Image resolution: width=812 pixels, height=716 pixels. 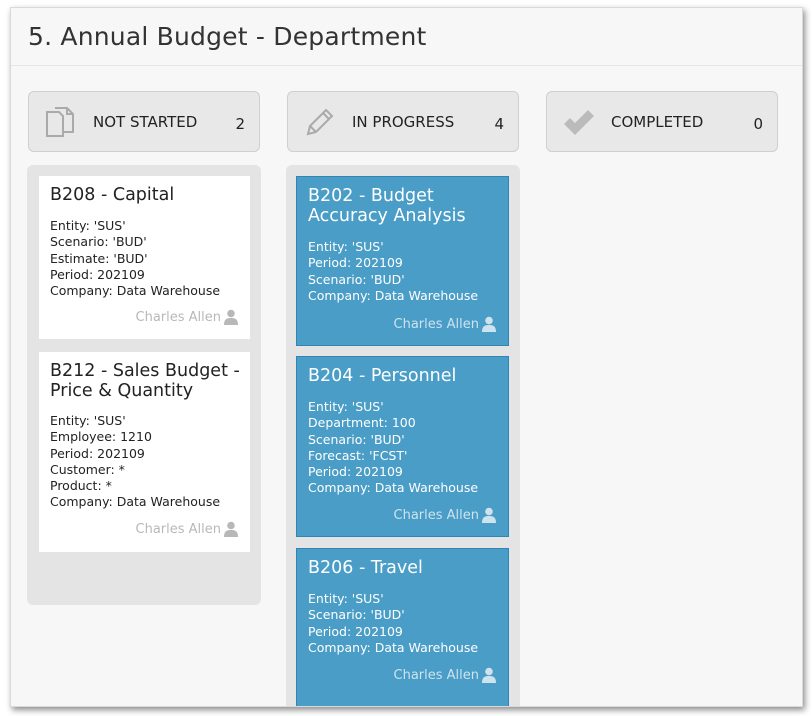 What do you see at coordinates (101, 437) in the screenshot?
I see `card-field: Employee: 1210` at bounding box center [101, 437].